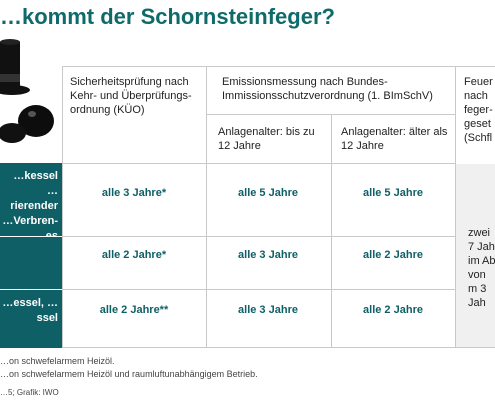 This screenshot has height=400, width=495. I want to click on row1-em-young: alle 5 Jahre, so click(268, 193).